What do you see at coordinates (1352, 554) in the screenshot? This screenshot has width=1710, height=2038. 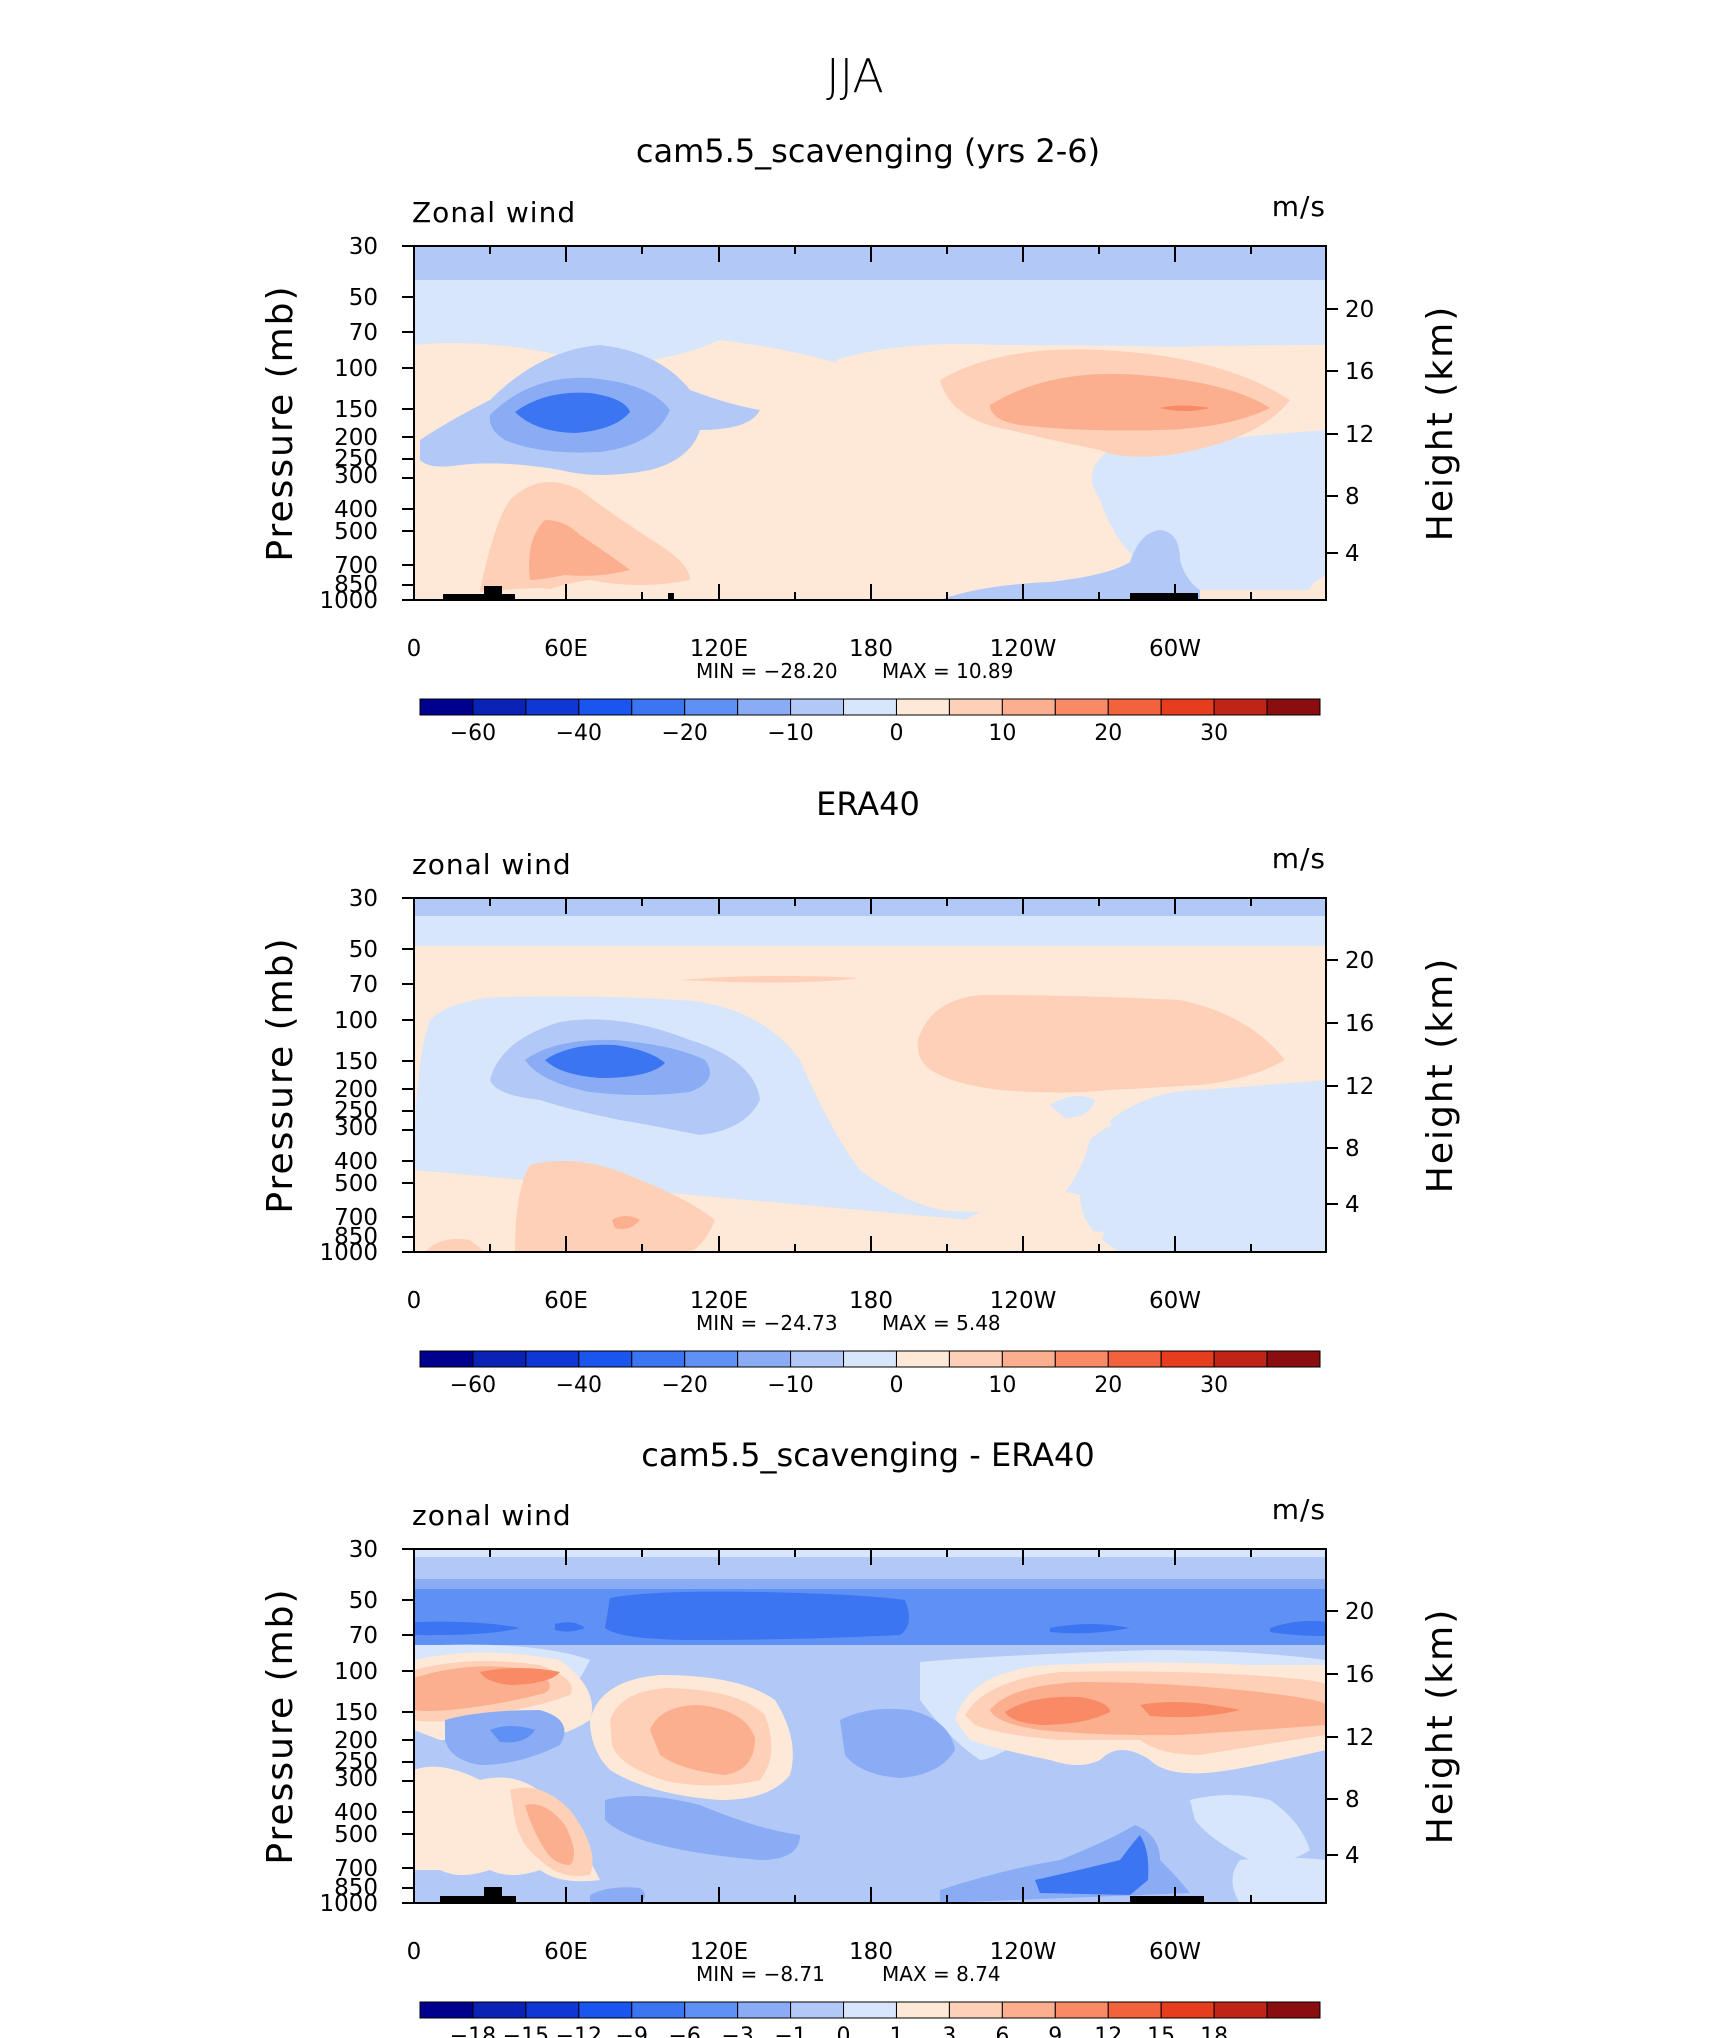 I see `y-right-tick-label: 4` at bounding box center [1352, 554].